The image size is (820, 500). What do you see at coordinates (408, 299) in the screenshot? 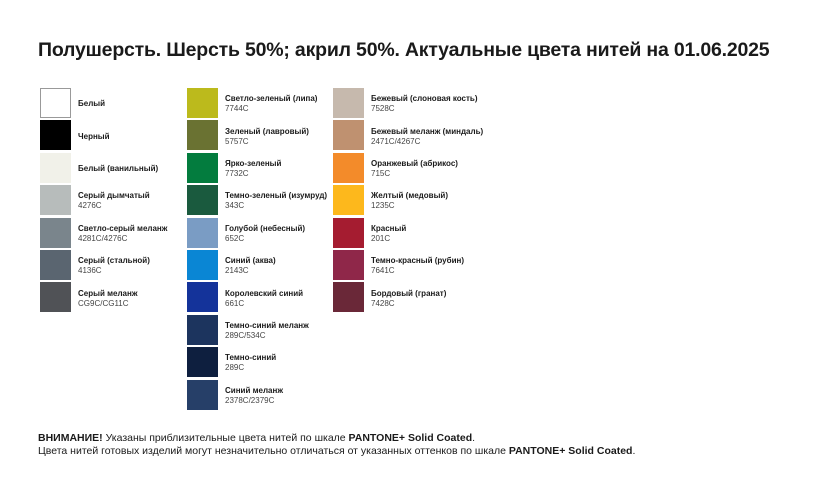
I see `color-label: Бордовый (гранат) 7428C` at bounding box center [408, 299].